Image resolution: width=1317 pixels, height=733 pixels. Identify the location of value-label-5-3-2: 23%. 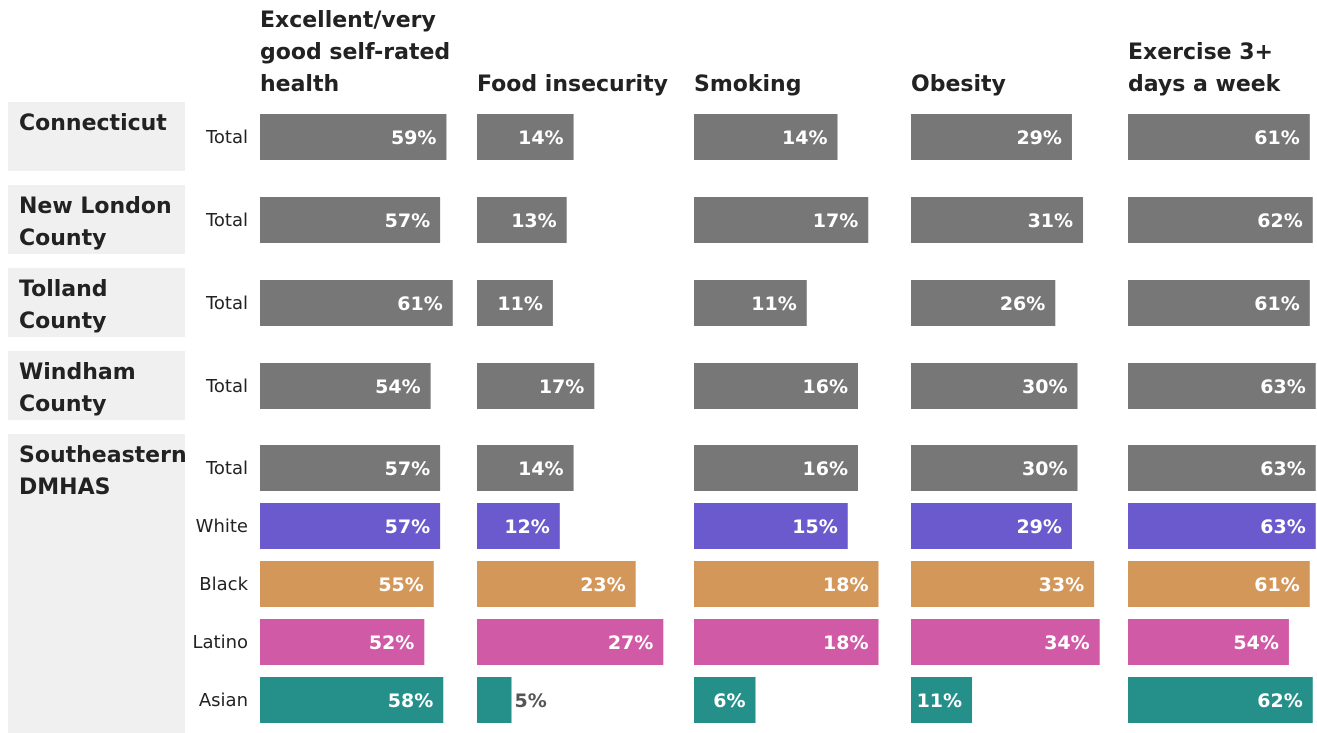
(602, 585).